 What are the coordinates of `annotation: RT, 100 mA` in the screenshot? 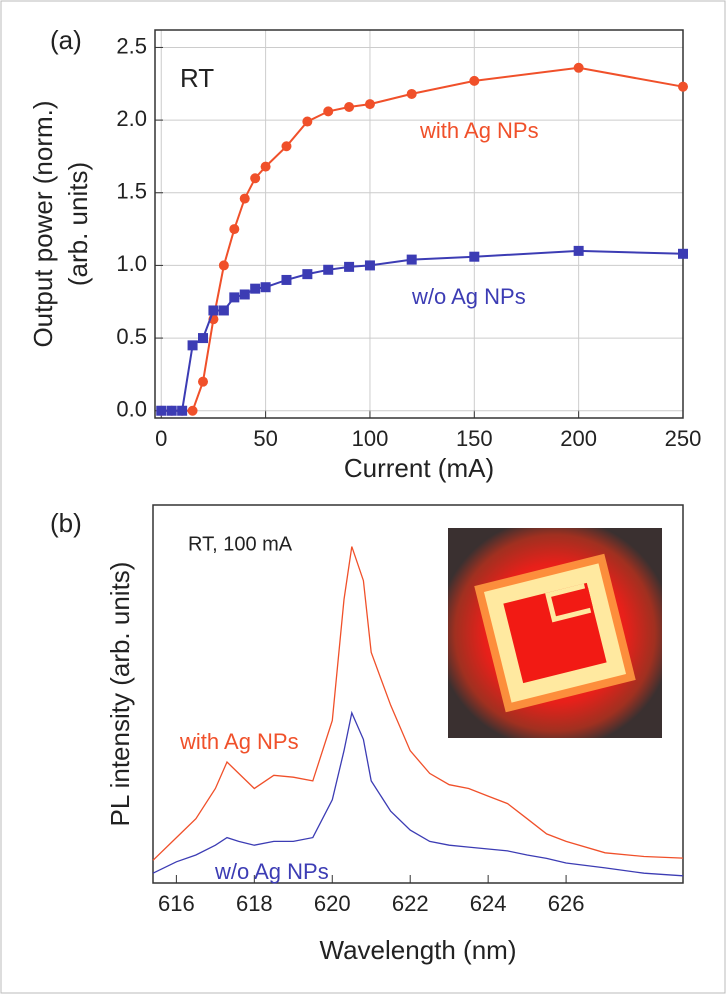 It's located at (240, 544).